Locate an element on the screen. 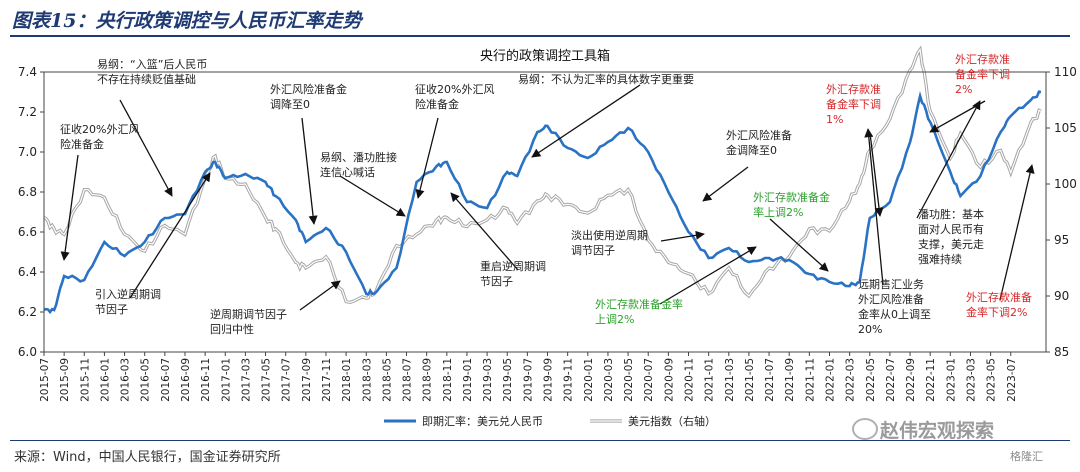 This screenshot has width=1080, height=472. annotation-line: 征收20%外汇风 is located at coordinates (454, 89).